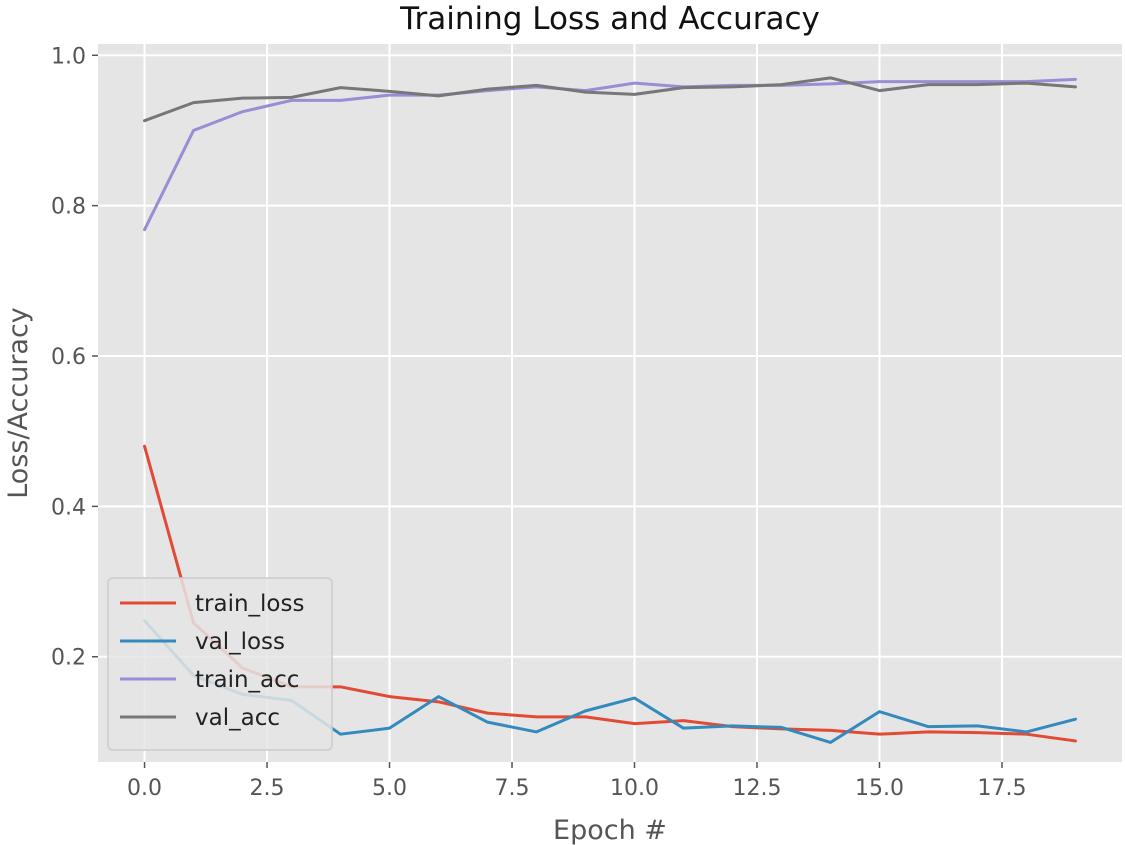  I want to click on x-axis-label: Epoch #, so click(610, 830).